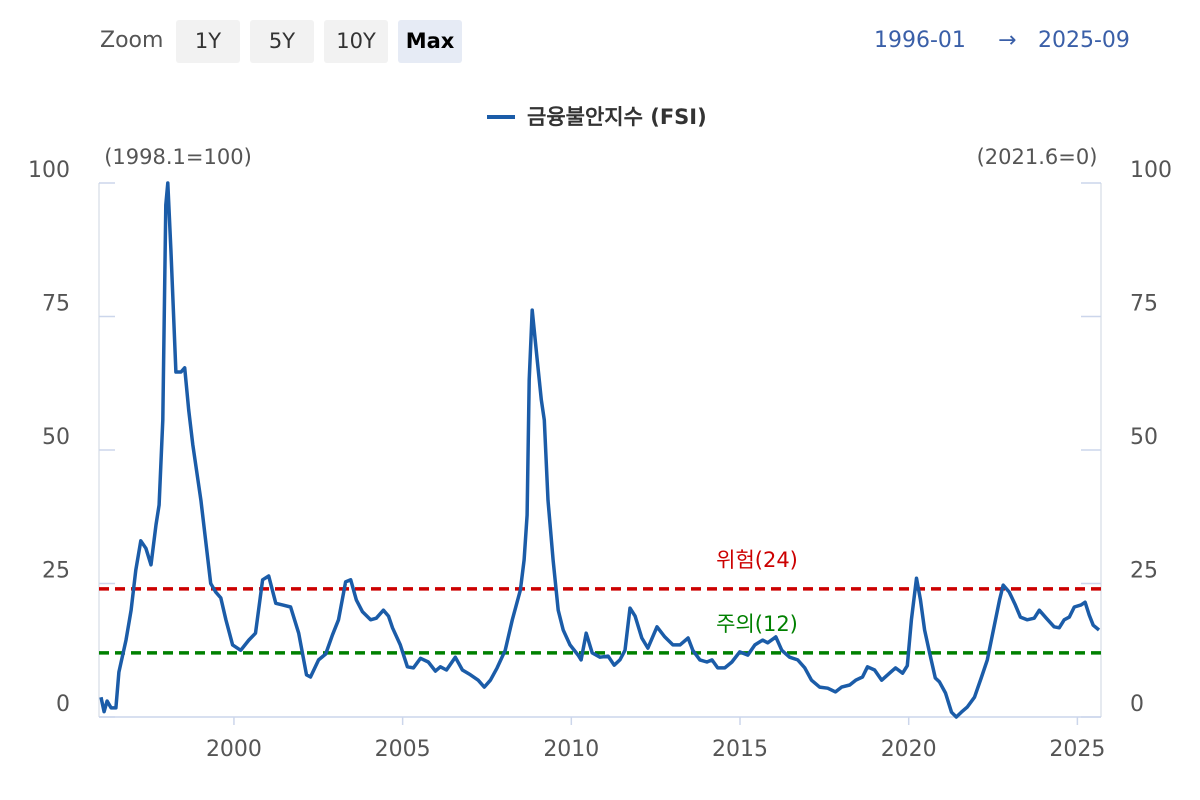  I want to click on y2-axis-label: (2021.6=0), so click(1037, 157).